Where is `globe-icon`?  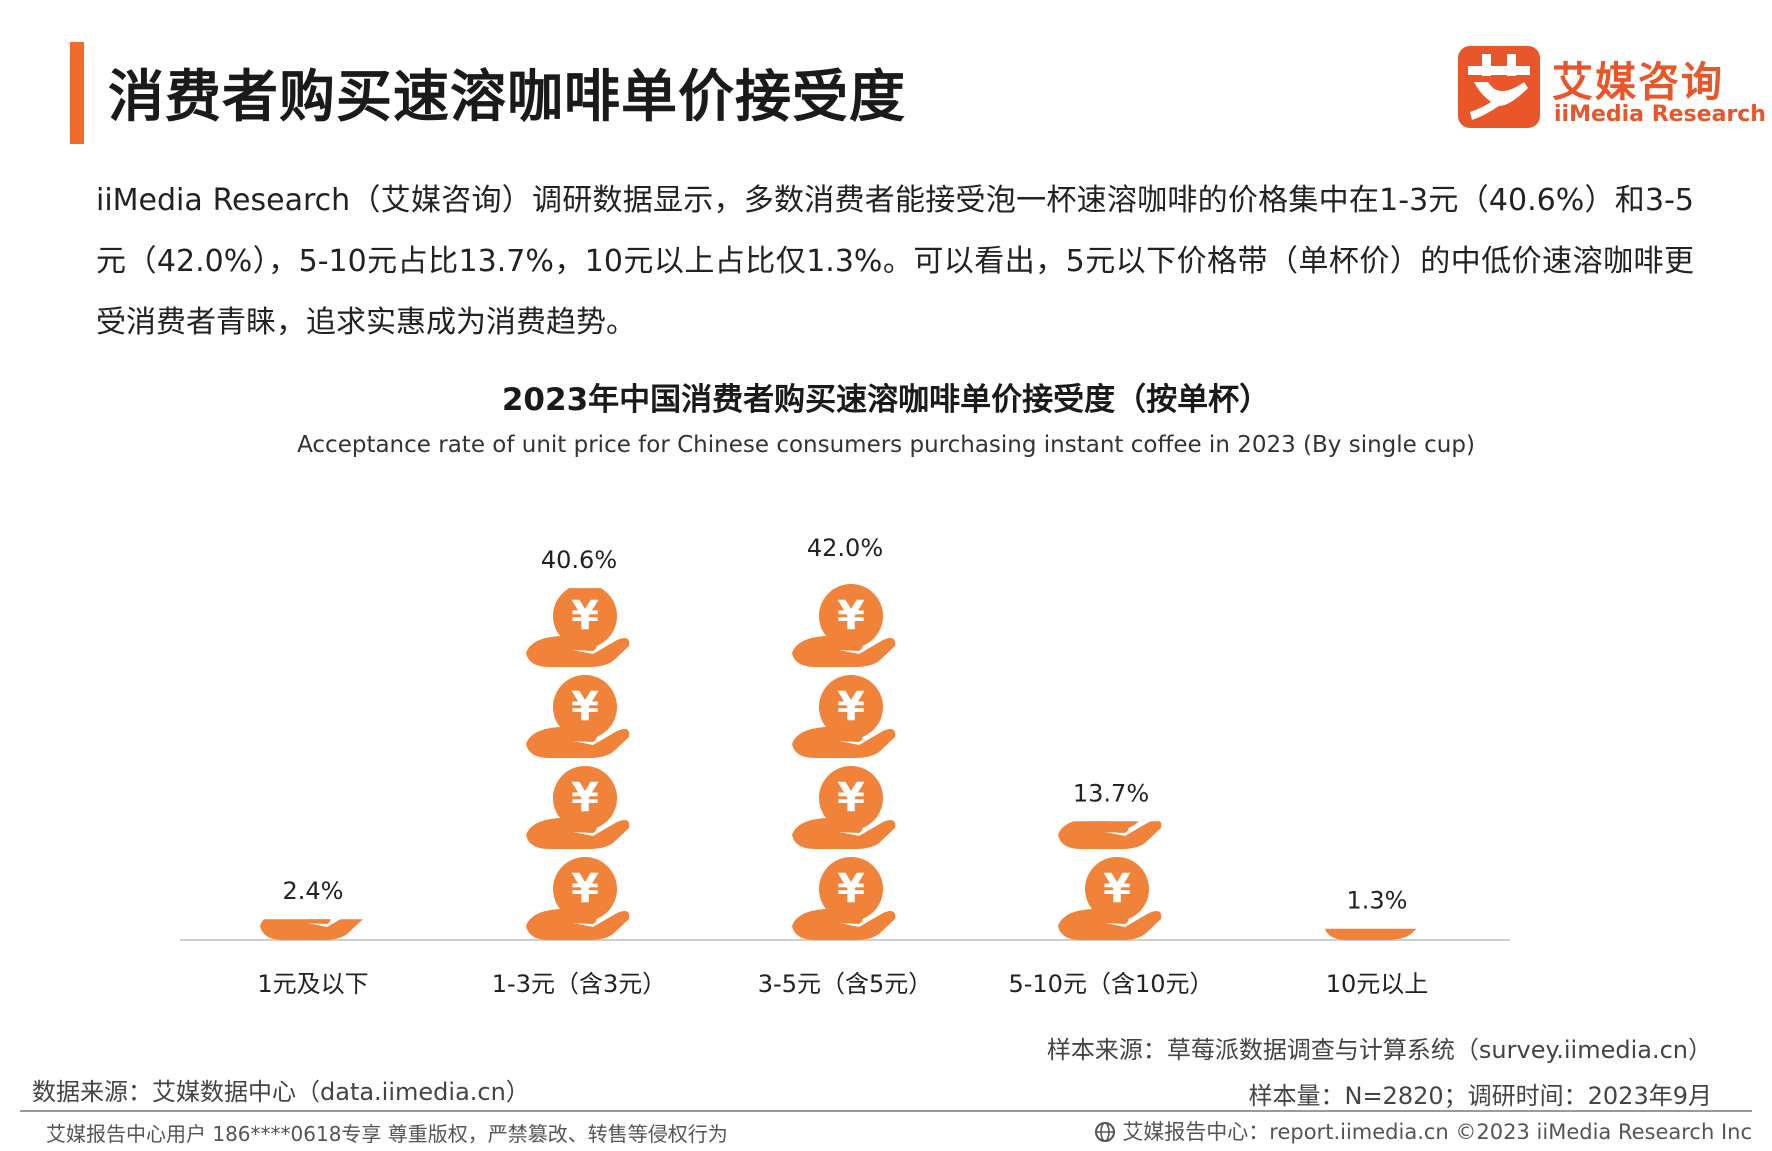
globe-icon is located at coordinates (1105, 1132).